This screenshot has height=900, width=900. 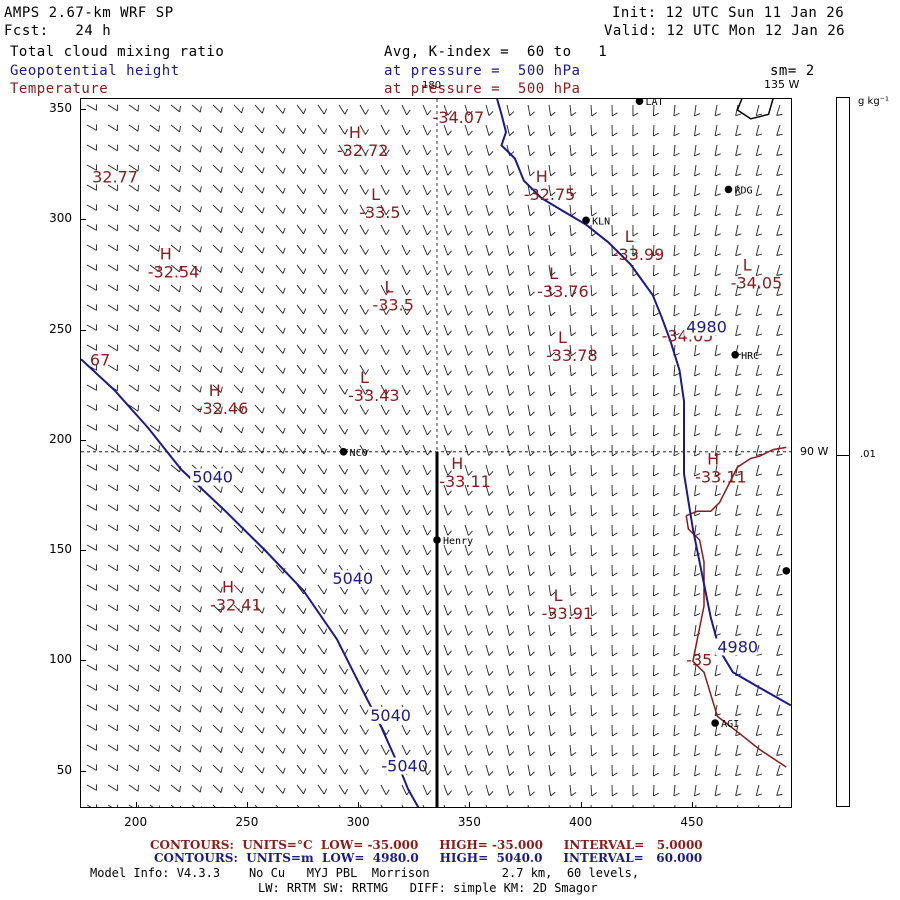 I want to click on forecast-hour: Fcst: 24 h, so click(x=58, y=31).